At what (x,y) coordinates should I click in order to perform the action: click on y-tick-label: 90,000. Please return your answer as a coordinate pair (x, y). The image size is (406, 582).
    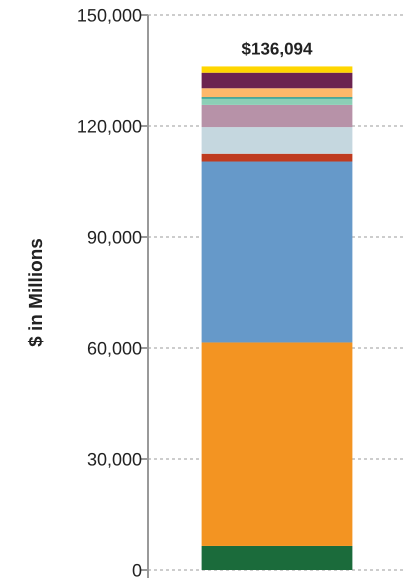
    Looking at the image, I should click on (114, 237).